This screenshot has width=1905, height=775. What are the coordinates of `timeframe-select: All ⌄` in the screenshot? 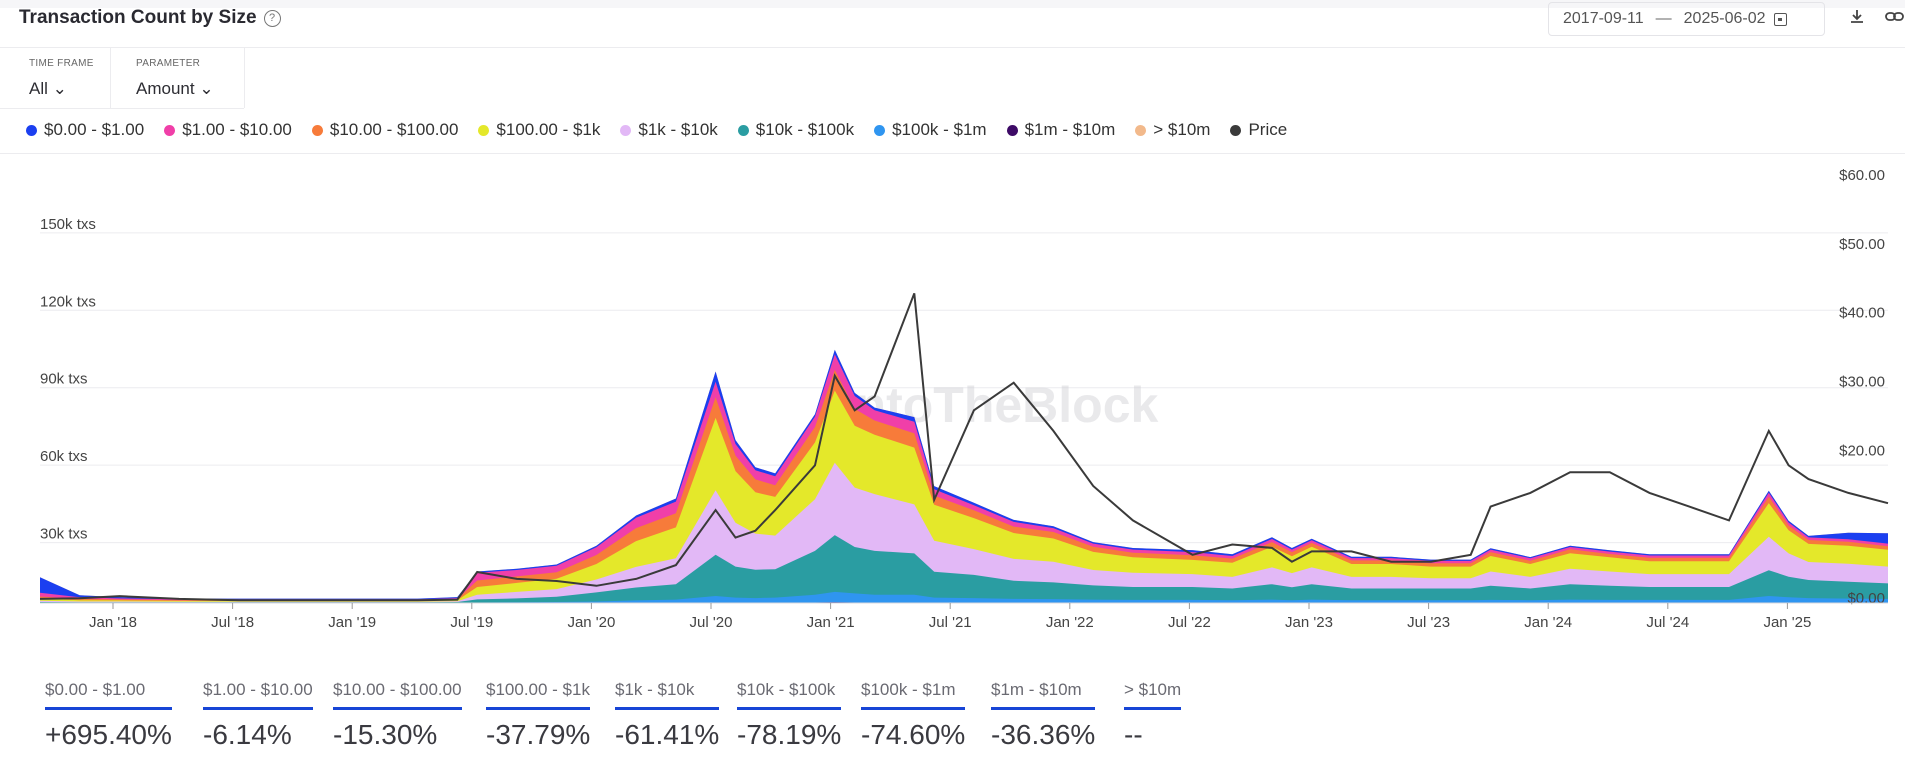 It's located at (48, 89).